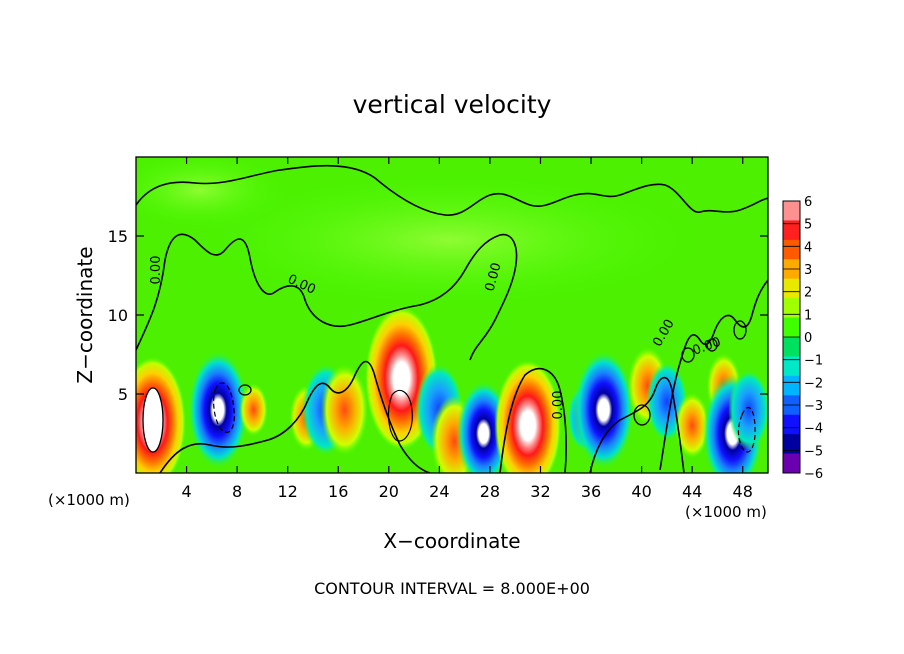 This screenshot has height=654, width=904. I want to click on x-tick-label-8: 36, so click(591, 491).